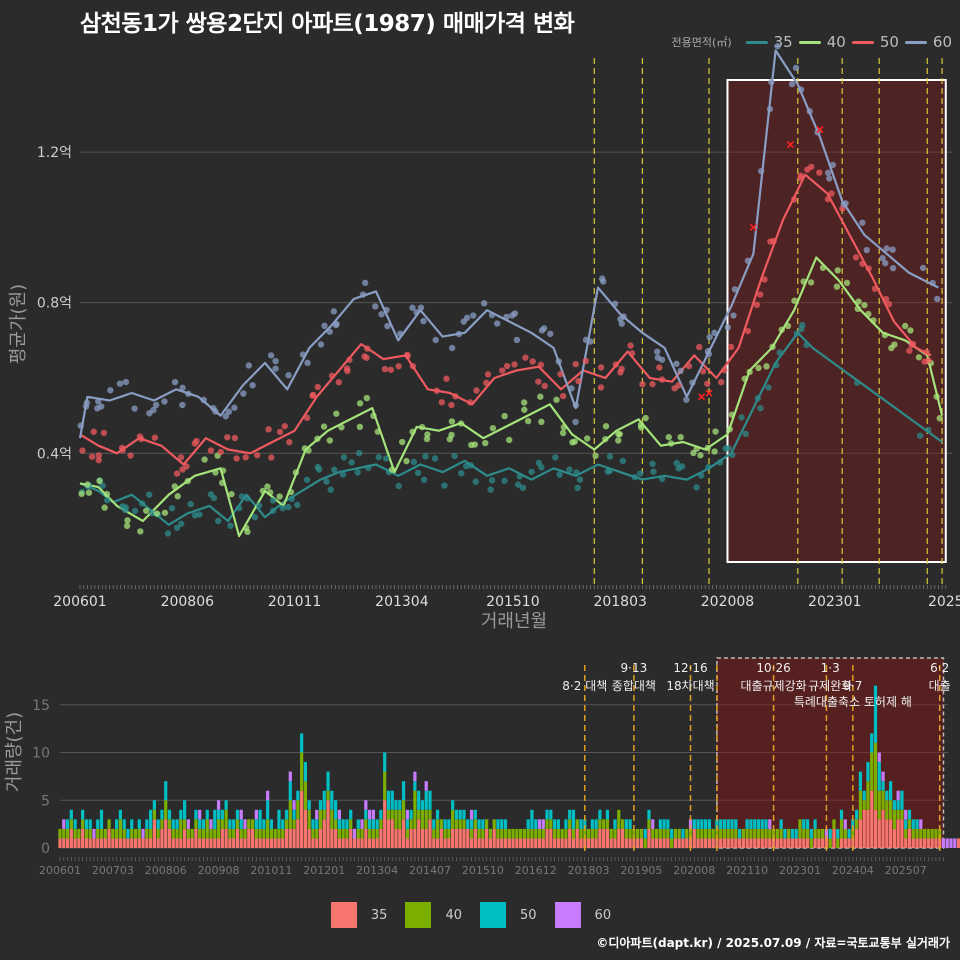  Describe the element at coordinates (377, 870) in the screenshot. I see `bottom-xtick-label: 201304` at that location.